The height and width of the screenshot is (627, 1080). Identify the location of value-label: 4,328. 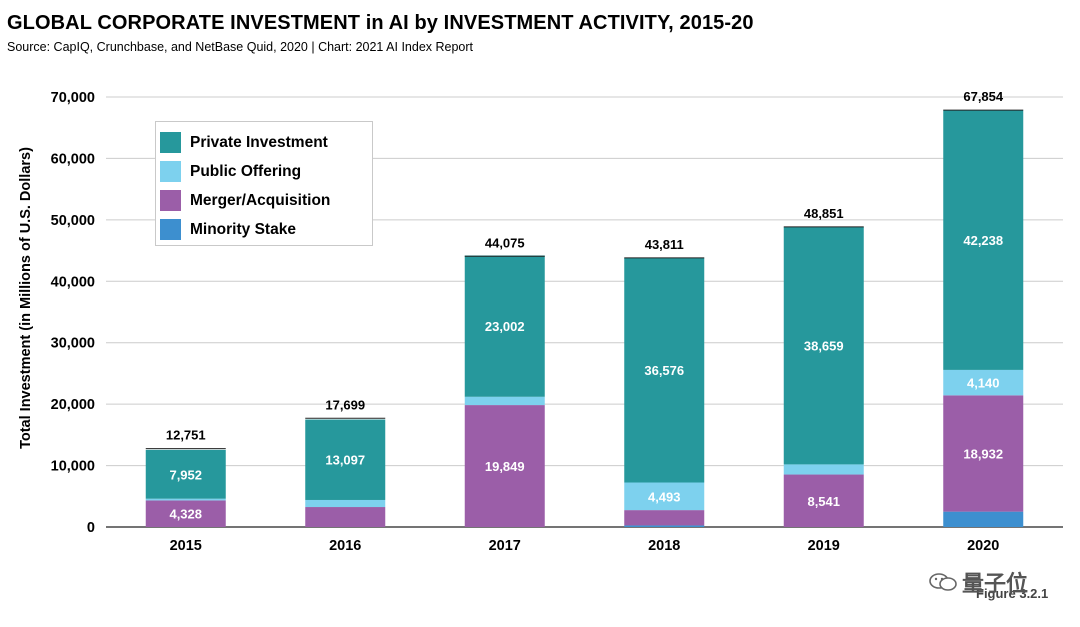
(185, 514).